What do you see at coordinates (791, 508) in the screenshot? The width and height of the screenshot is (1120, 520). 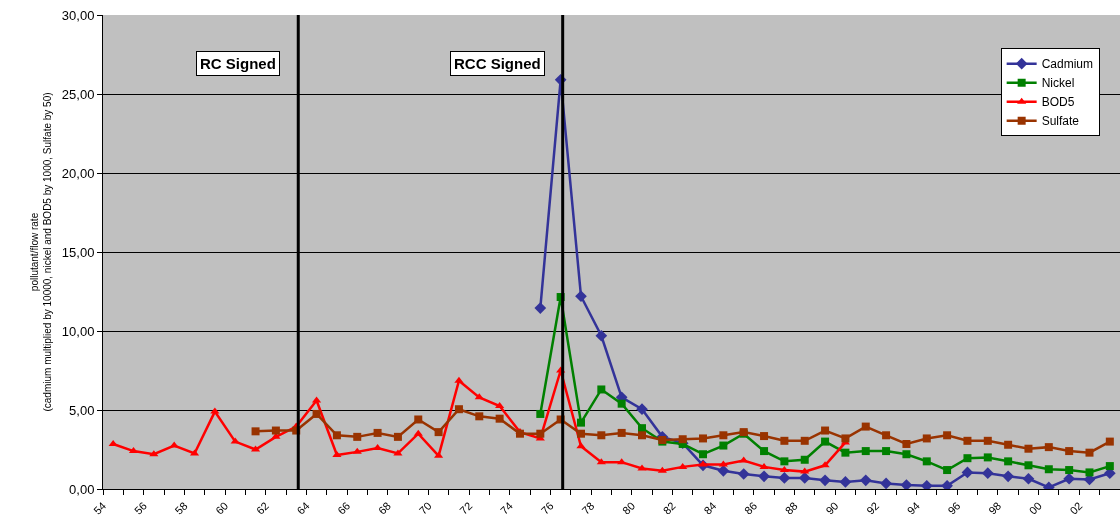 I see `x-tick-label: 88` at bounding box center [791, 508].